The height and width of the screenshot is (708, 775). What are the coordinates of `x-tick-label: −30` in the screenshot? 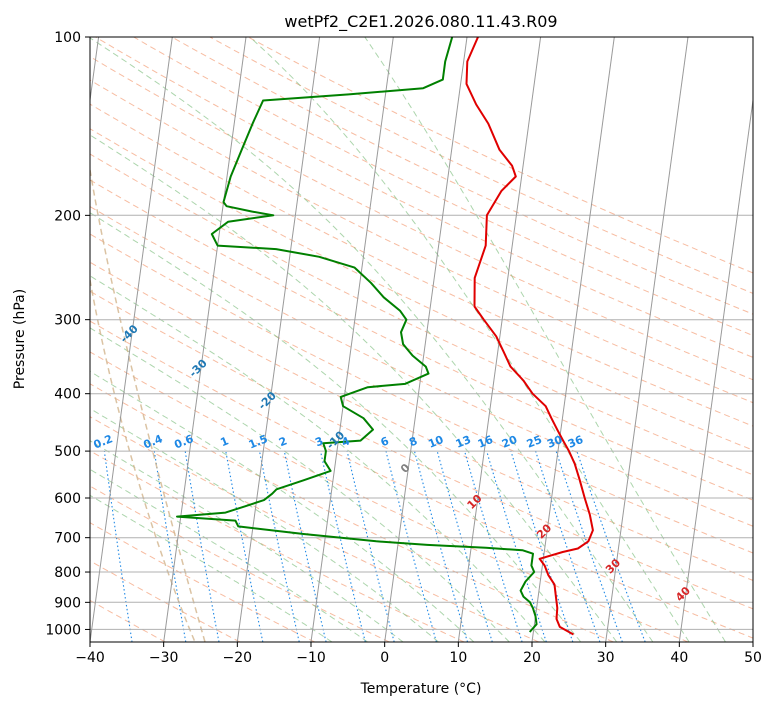 It's located at (164, 658).